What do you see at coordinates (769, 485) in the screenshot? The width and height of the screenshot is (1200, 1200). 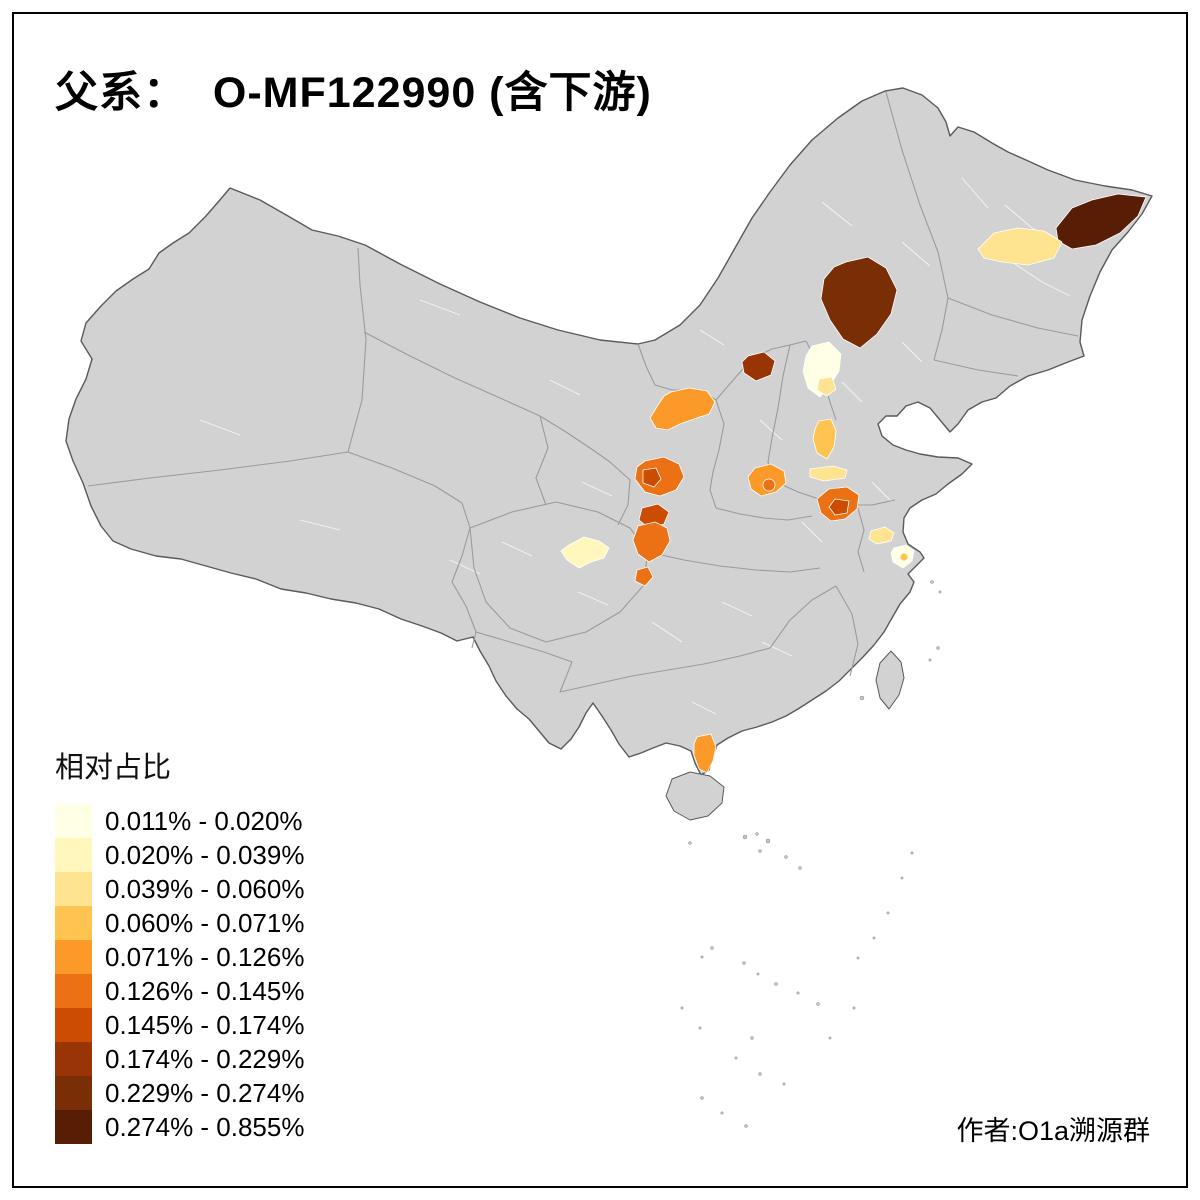 I see `map-region-central-henan-dark` at bounding box center [769, 485].